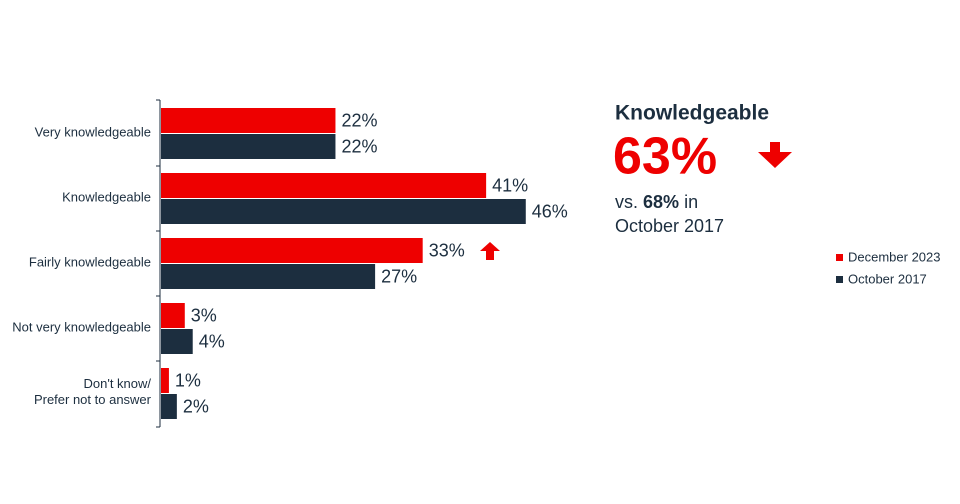 The width and height of the screenshot is (960, 504). What do you see at coordinates (188, 380) in the screenshot?
I see `value-label: 1%` at bounding box center [188, 380].